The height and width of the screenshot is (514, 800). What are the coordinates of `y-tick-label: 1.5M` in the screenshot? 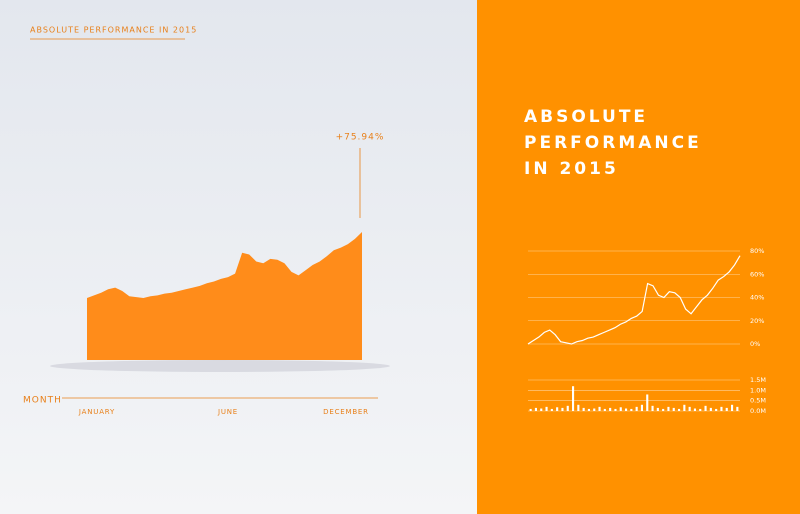 It's located at (758, 380).